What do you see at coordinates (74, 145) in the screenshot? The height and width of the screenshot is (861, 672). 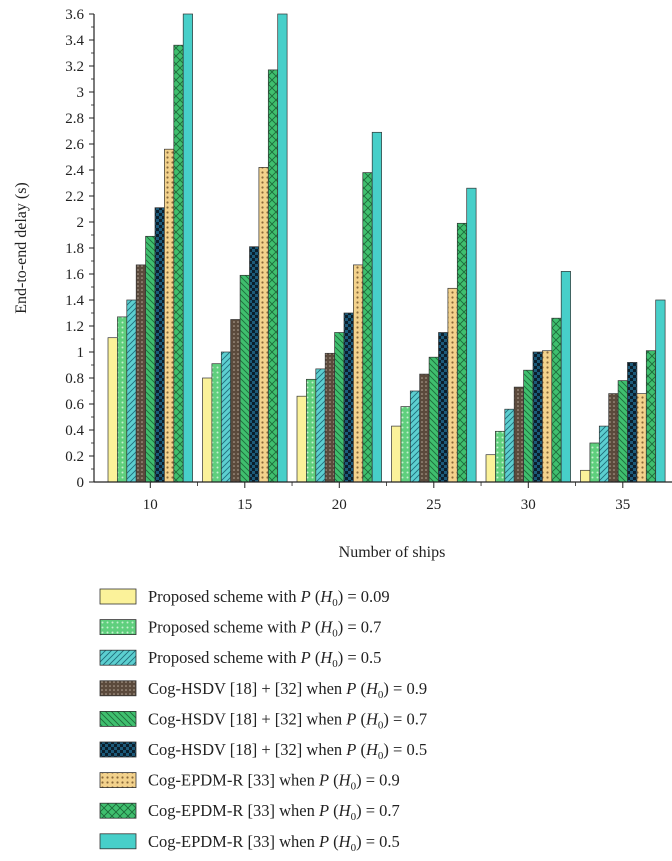 I see `y-tick-label: 2.6` at bounding box center [74, 145].